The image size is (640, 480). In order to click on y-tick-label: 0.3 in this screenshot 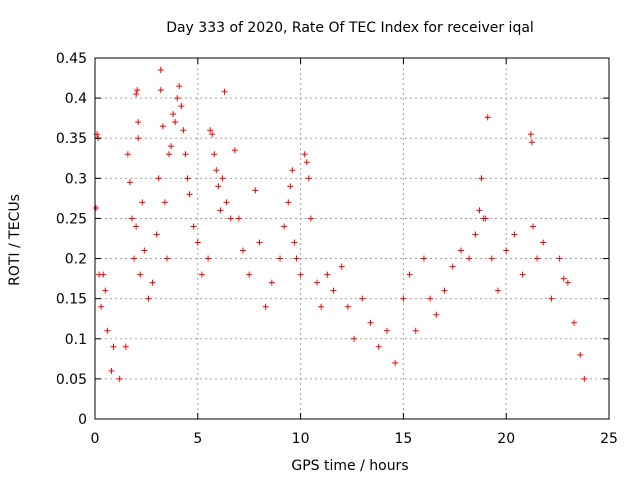, I will do `click(76, 179)`.